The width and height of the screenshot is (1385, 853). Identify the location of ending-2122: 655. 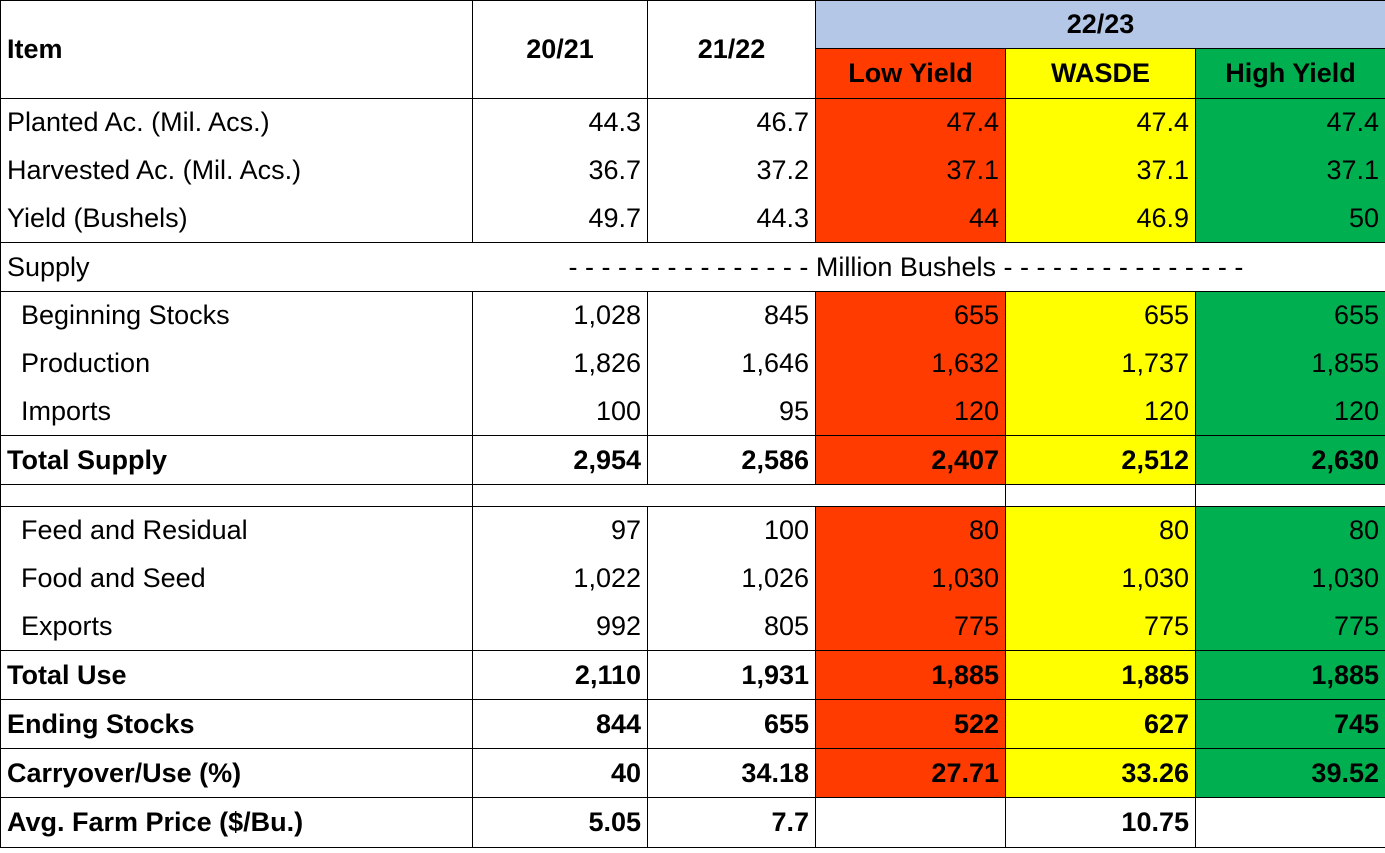
(731, 724).